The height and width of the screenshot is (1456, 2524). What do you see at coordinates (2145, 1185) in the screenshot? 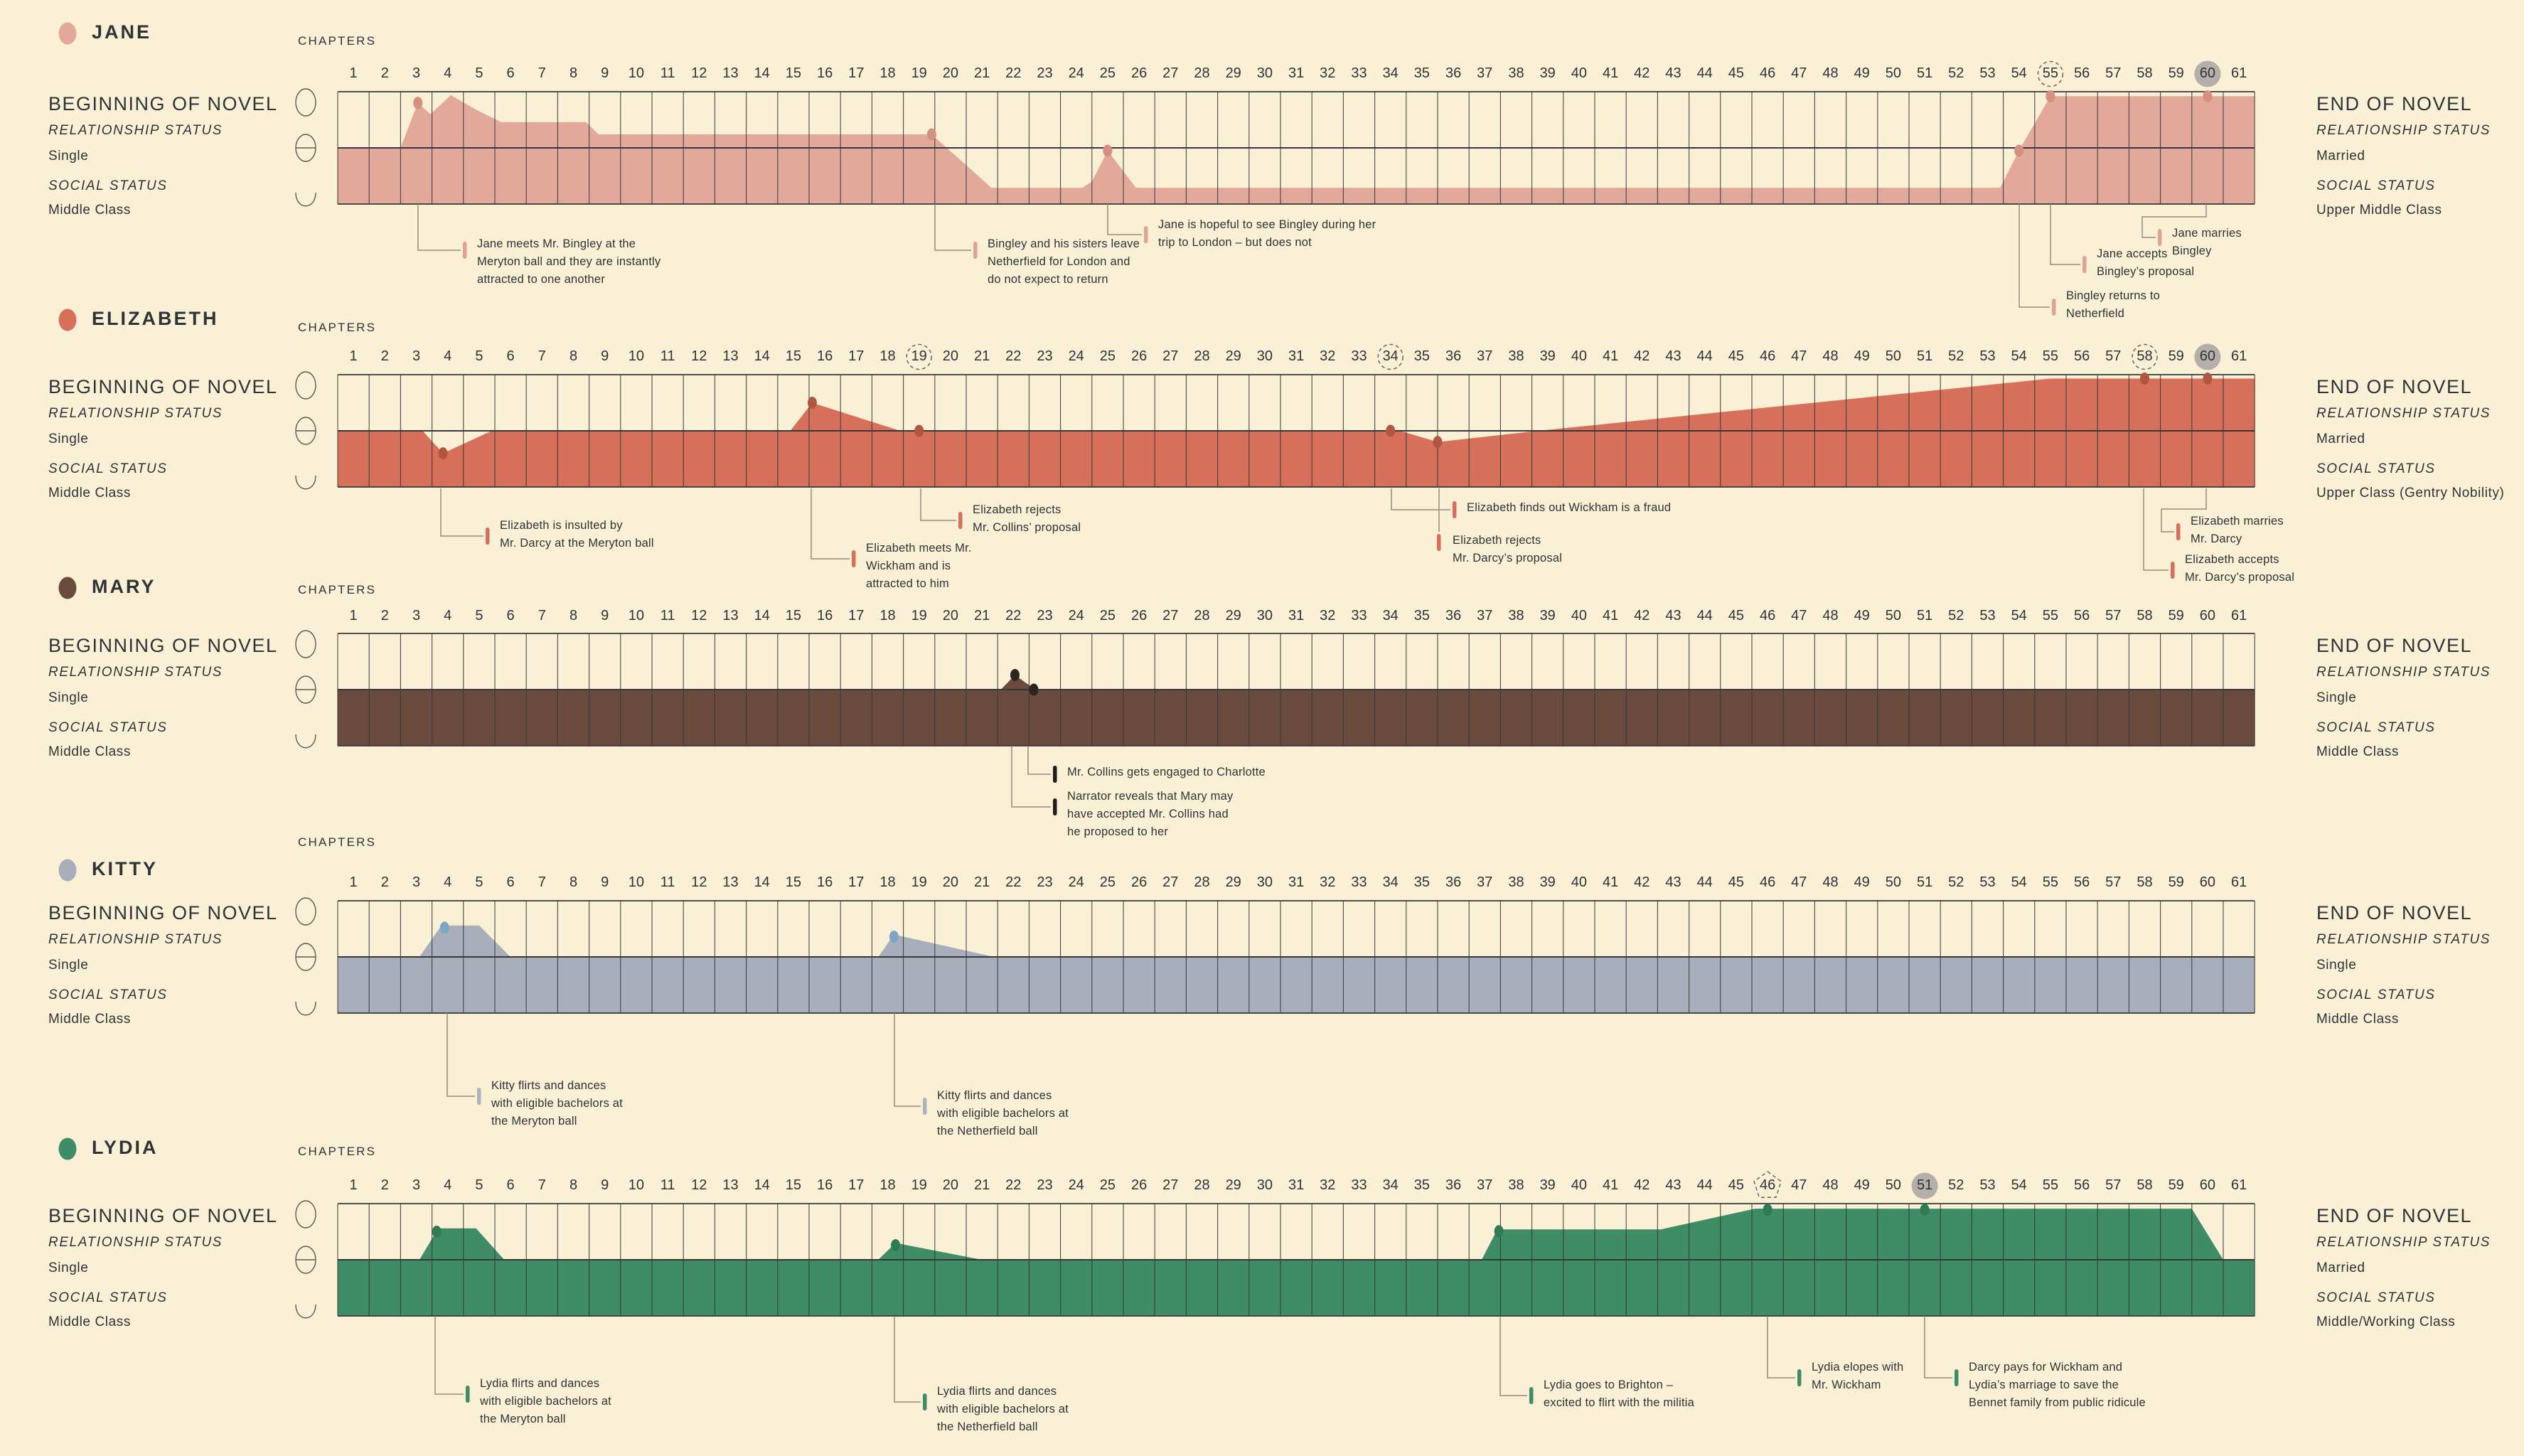
I see `chapter-number-58: 58` at bounding box center [2145, 1185].